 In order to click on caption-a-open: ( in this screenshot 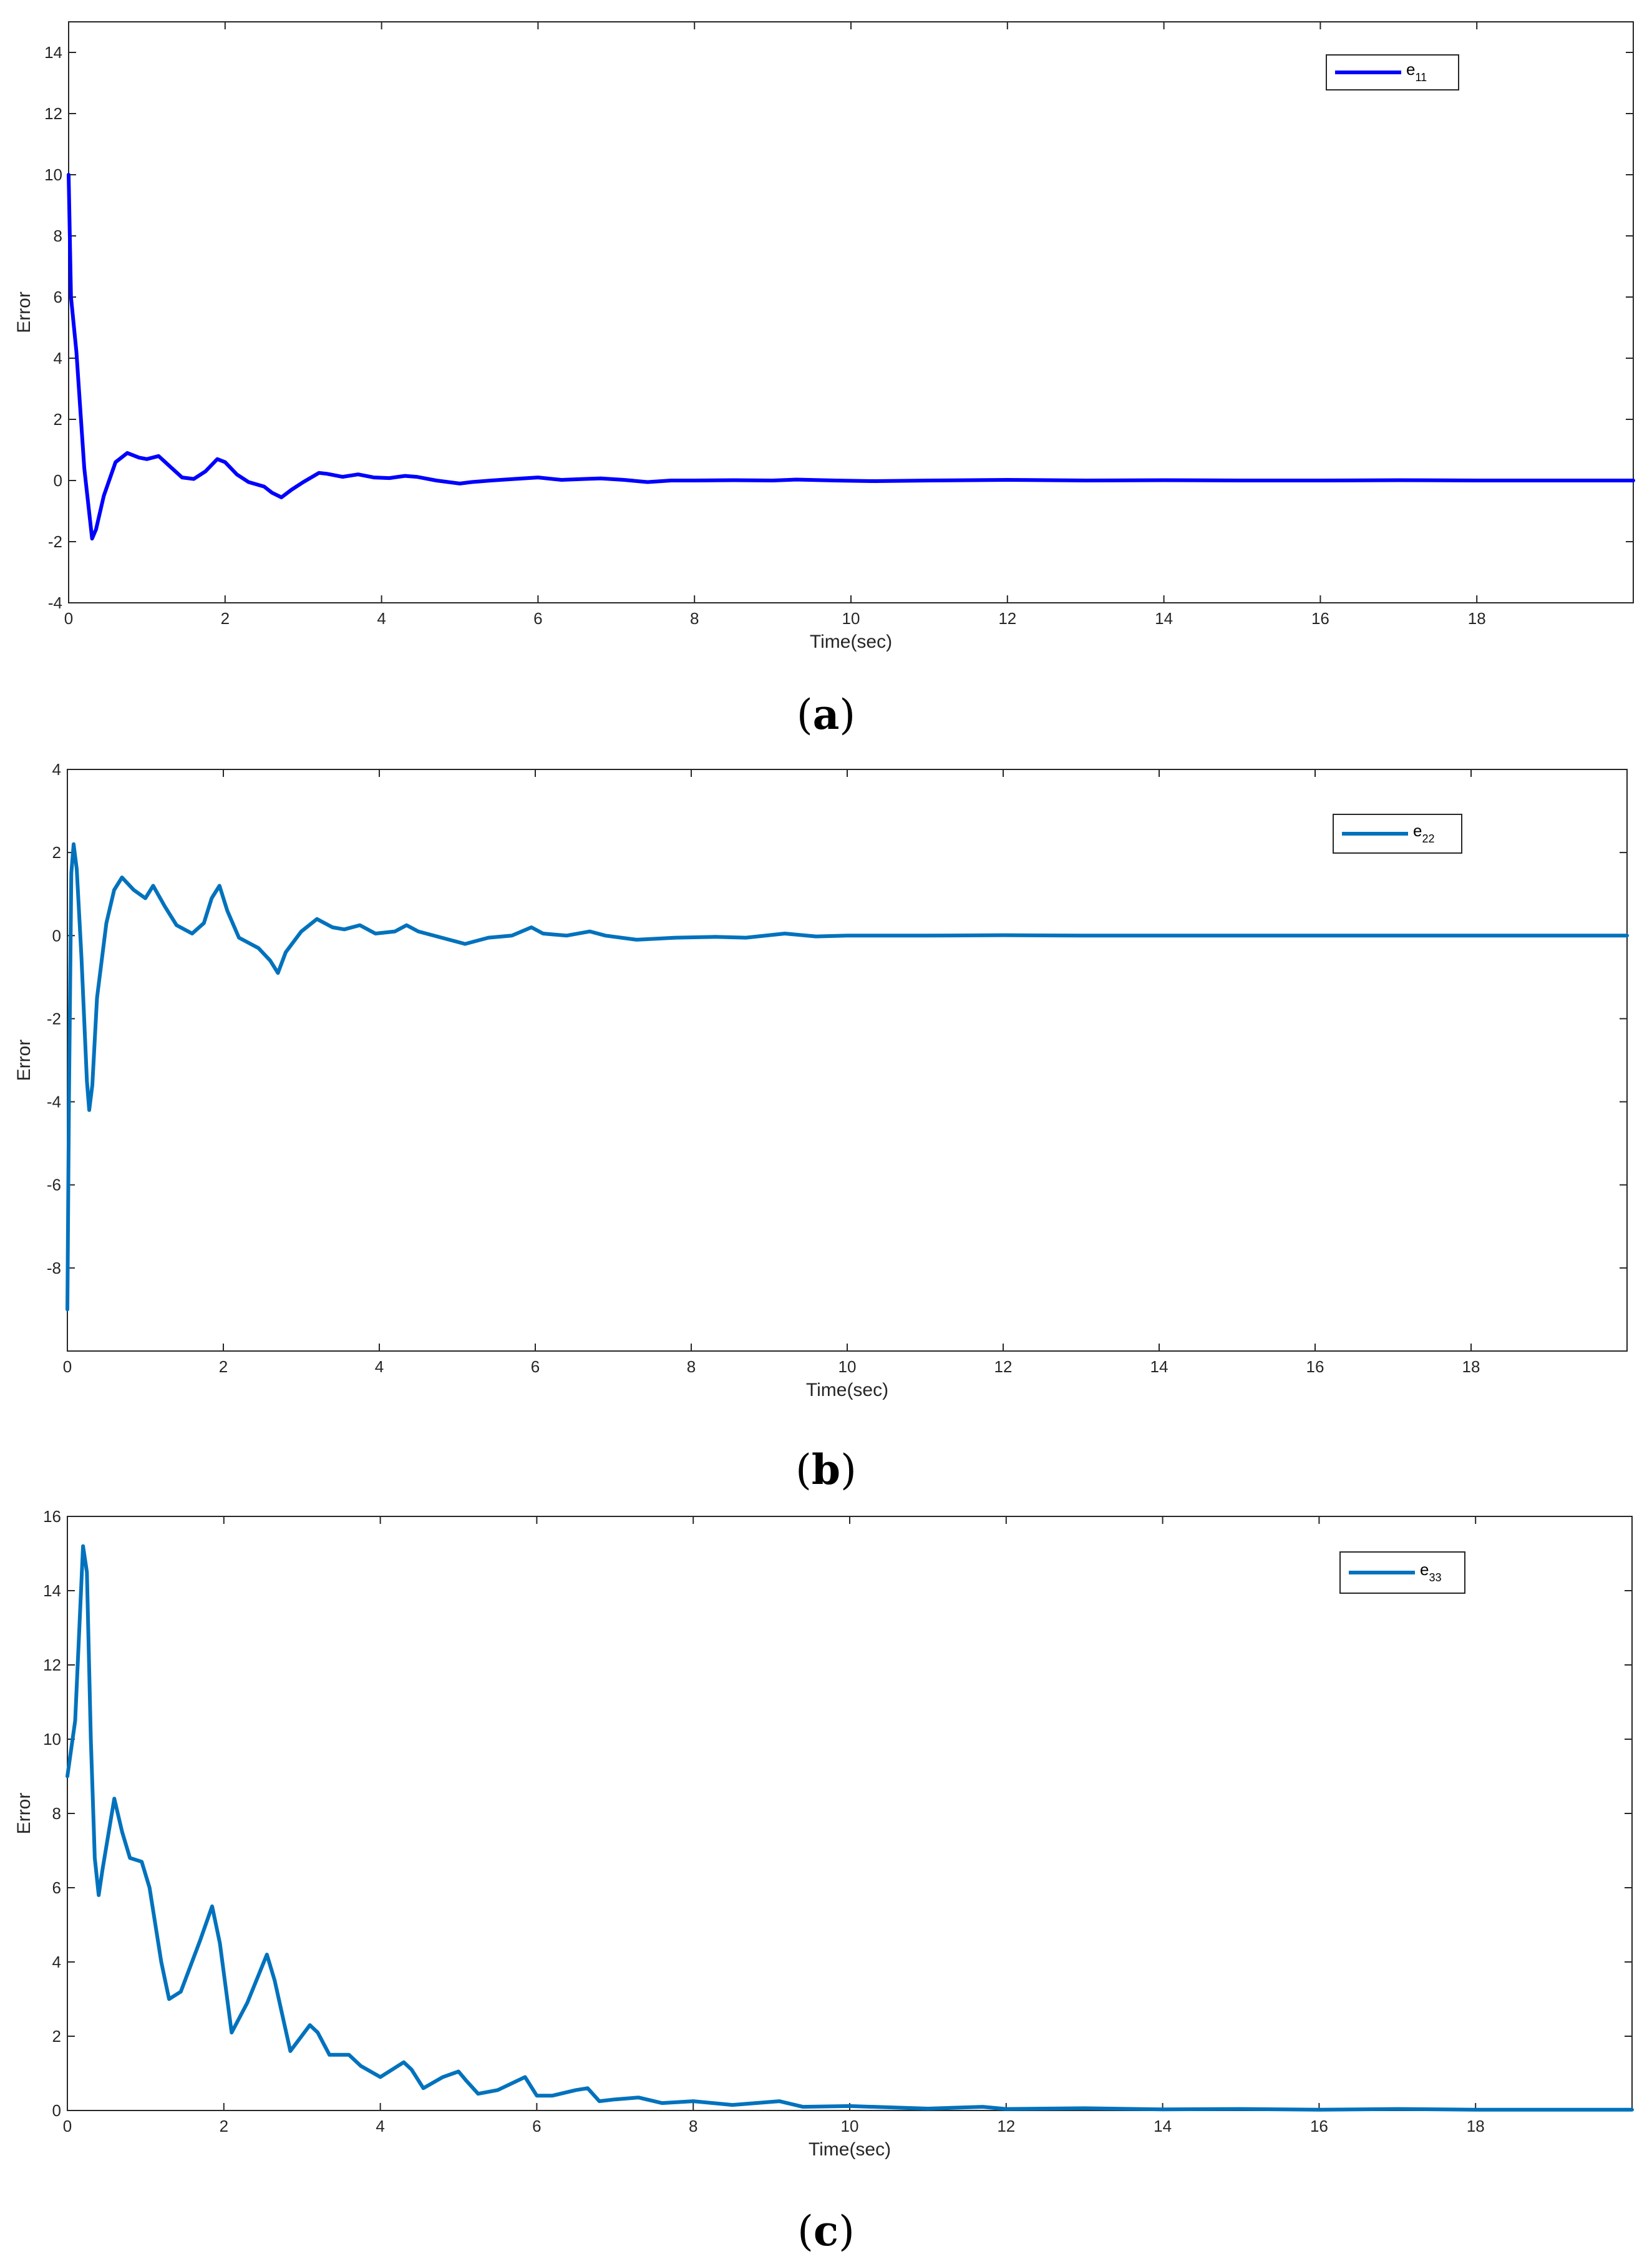, I will do `click(805, 715)`.